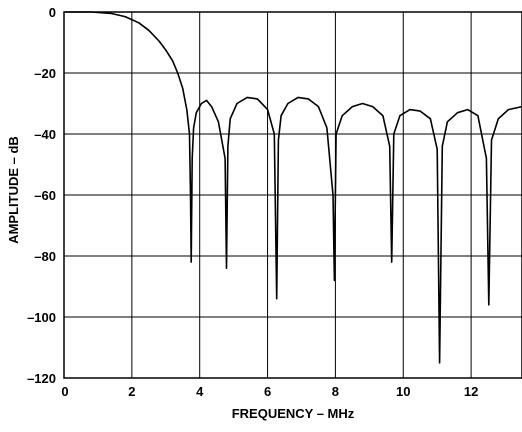  I want to click on x-tick-labels: 0 2 4 6 8 10 12, so click(269, 391).